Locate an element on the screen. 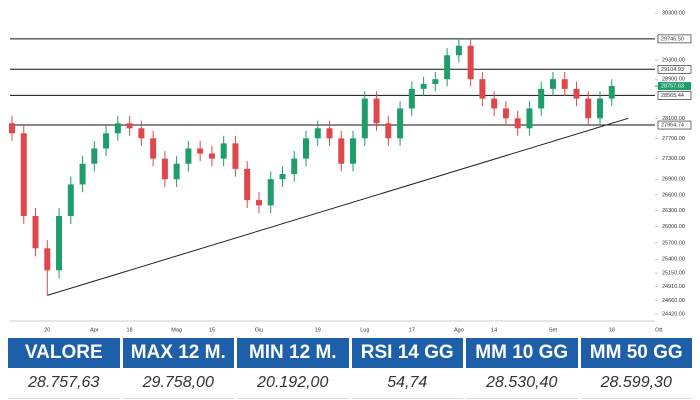 The image size is (700, 400). x-tick-label: 19 is located at coordinates (318, 330).